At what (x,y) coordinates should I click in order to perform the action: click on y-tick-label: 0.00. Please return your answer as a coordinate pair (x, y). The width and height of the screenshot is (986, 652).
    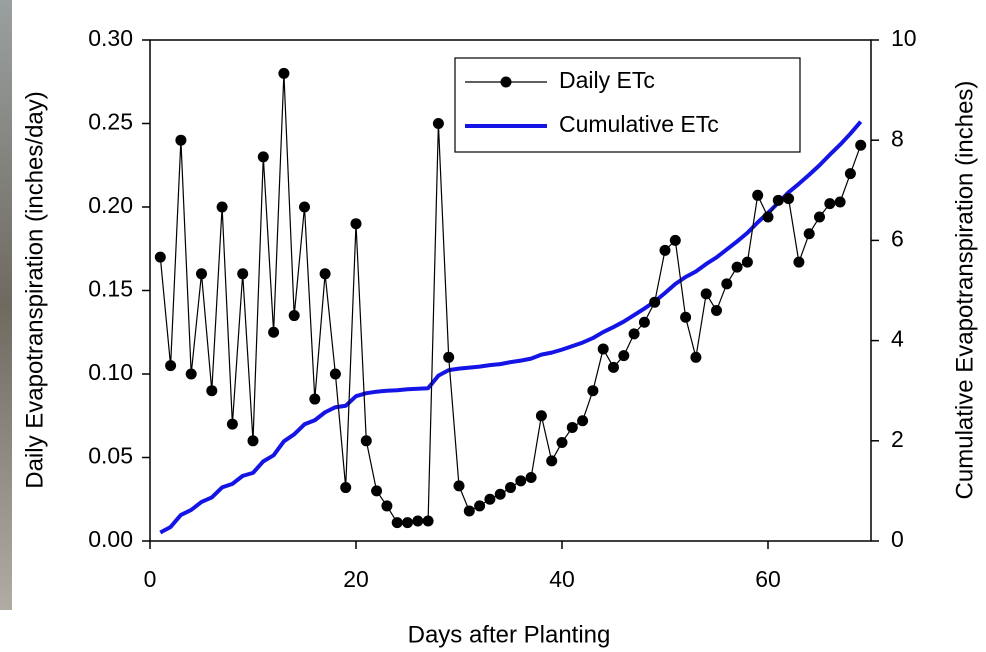
    Looking at the image, I should click on (110, 539).